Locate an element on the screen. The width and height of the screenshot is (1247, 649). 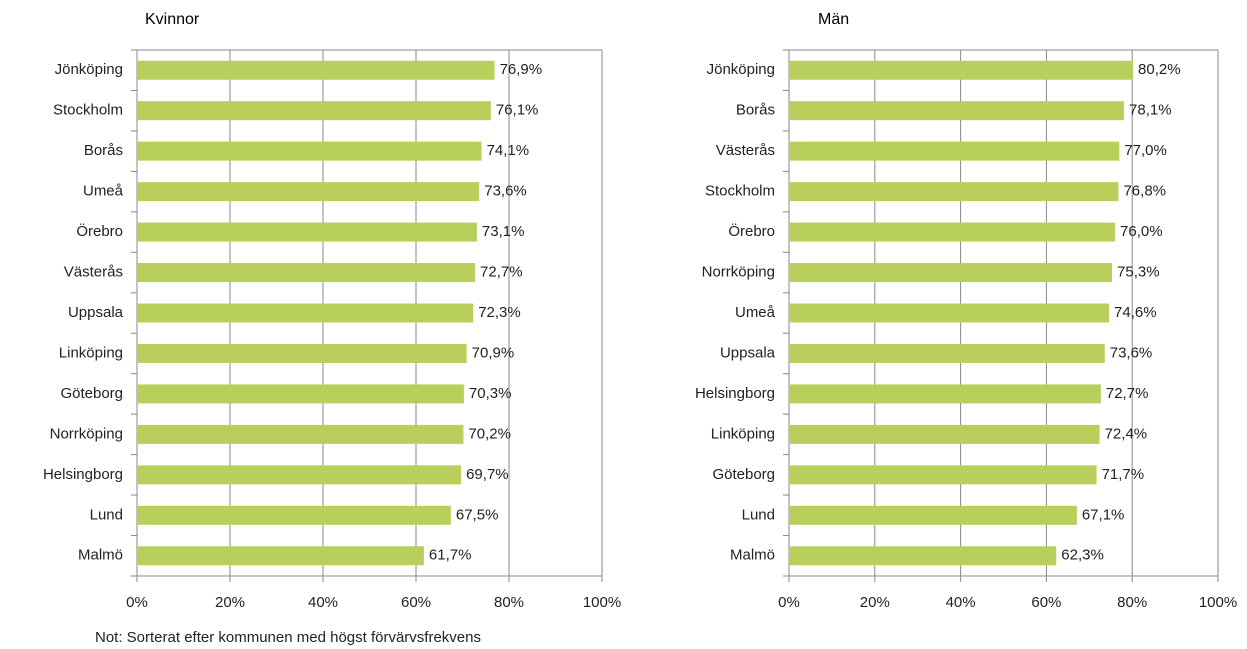
value-label: 76,1% is located at coordinates (517, 110).